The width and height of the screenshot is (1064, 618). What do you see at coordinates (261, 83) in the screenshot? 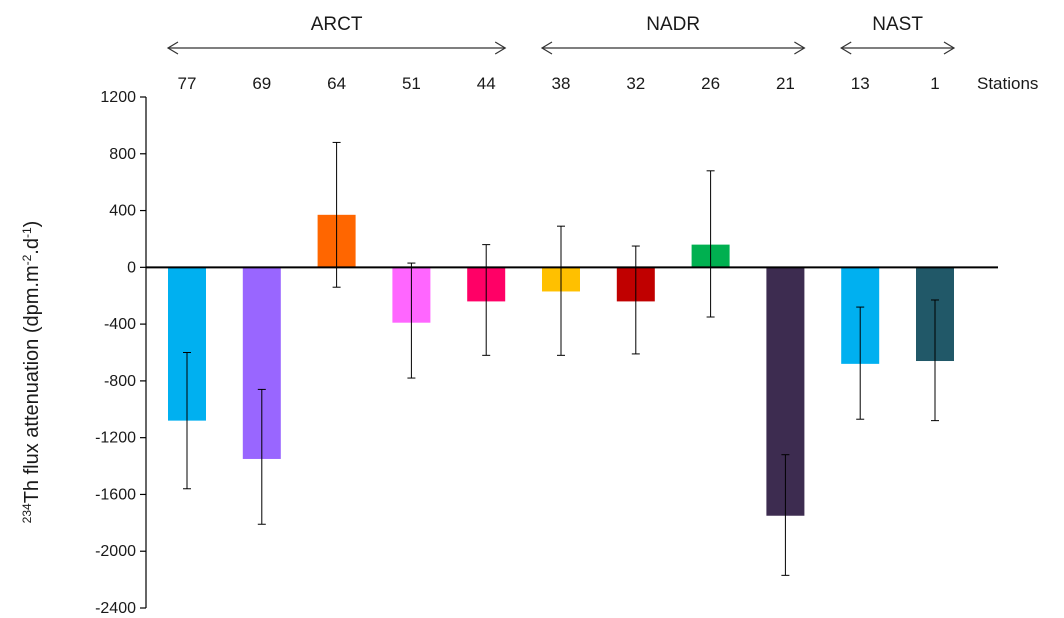
I see `station-label-69: 69` at bounding box center [261, 83].